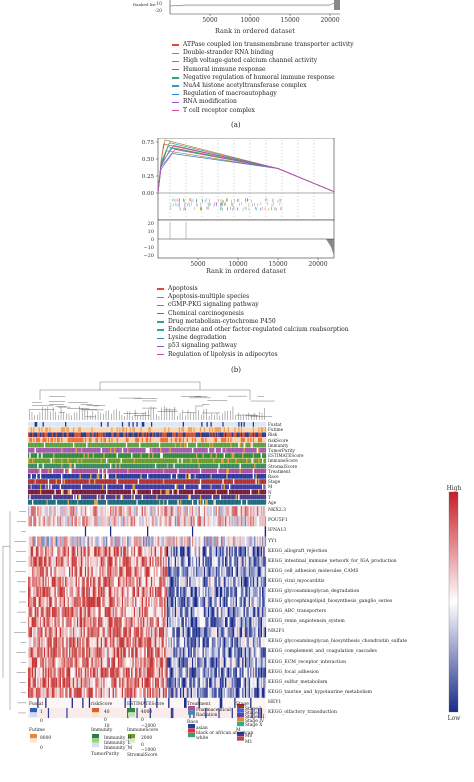 The width and height of the screenshot is (474, 782). Describe the element at coordinates (151, 400) in the screenshot. I see `c-top-dendrogram` at that location.